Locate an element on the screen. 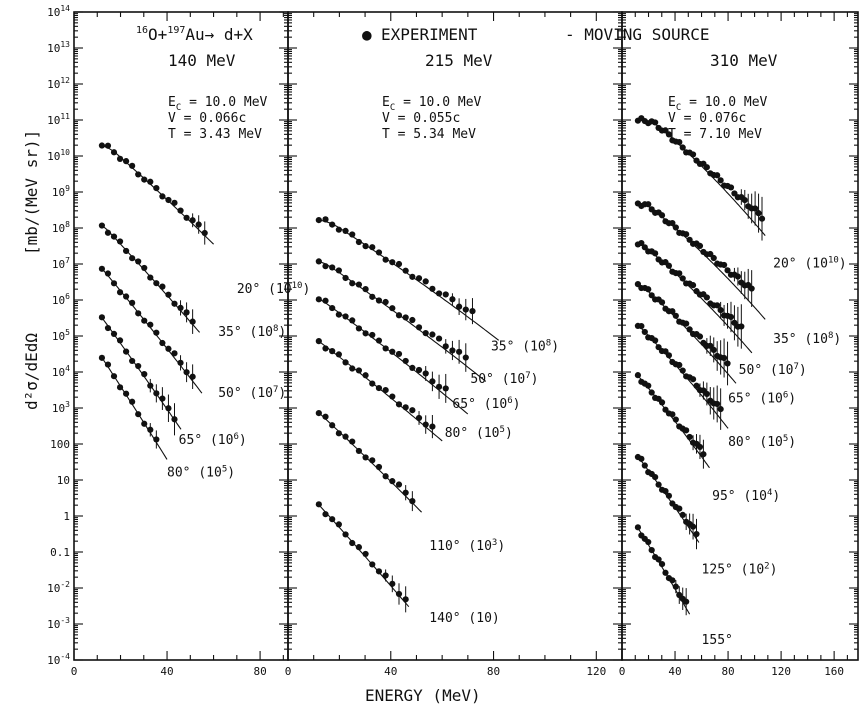  y-tick-label: 10⁷ is located at coordinates (61, 263).